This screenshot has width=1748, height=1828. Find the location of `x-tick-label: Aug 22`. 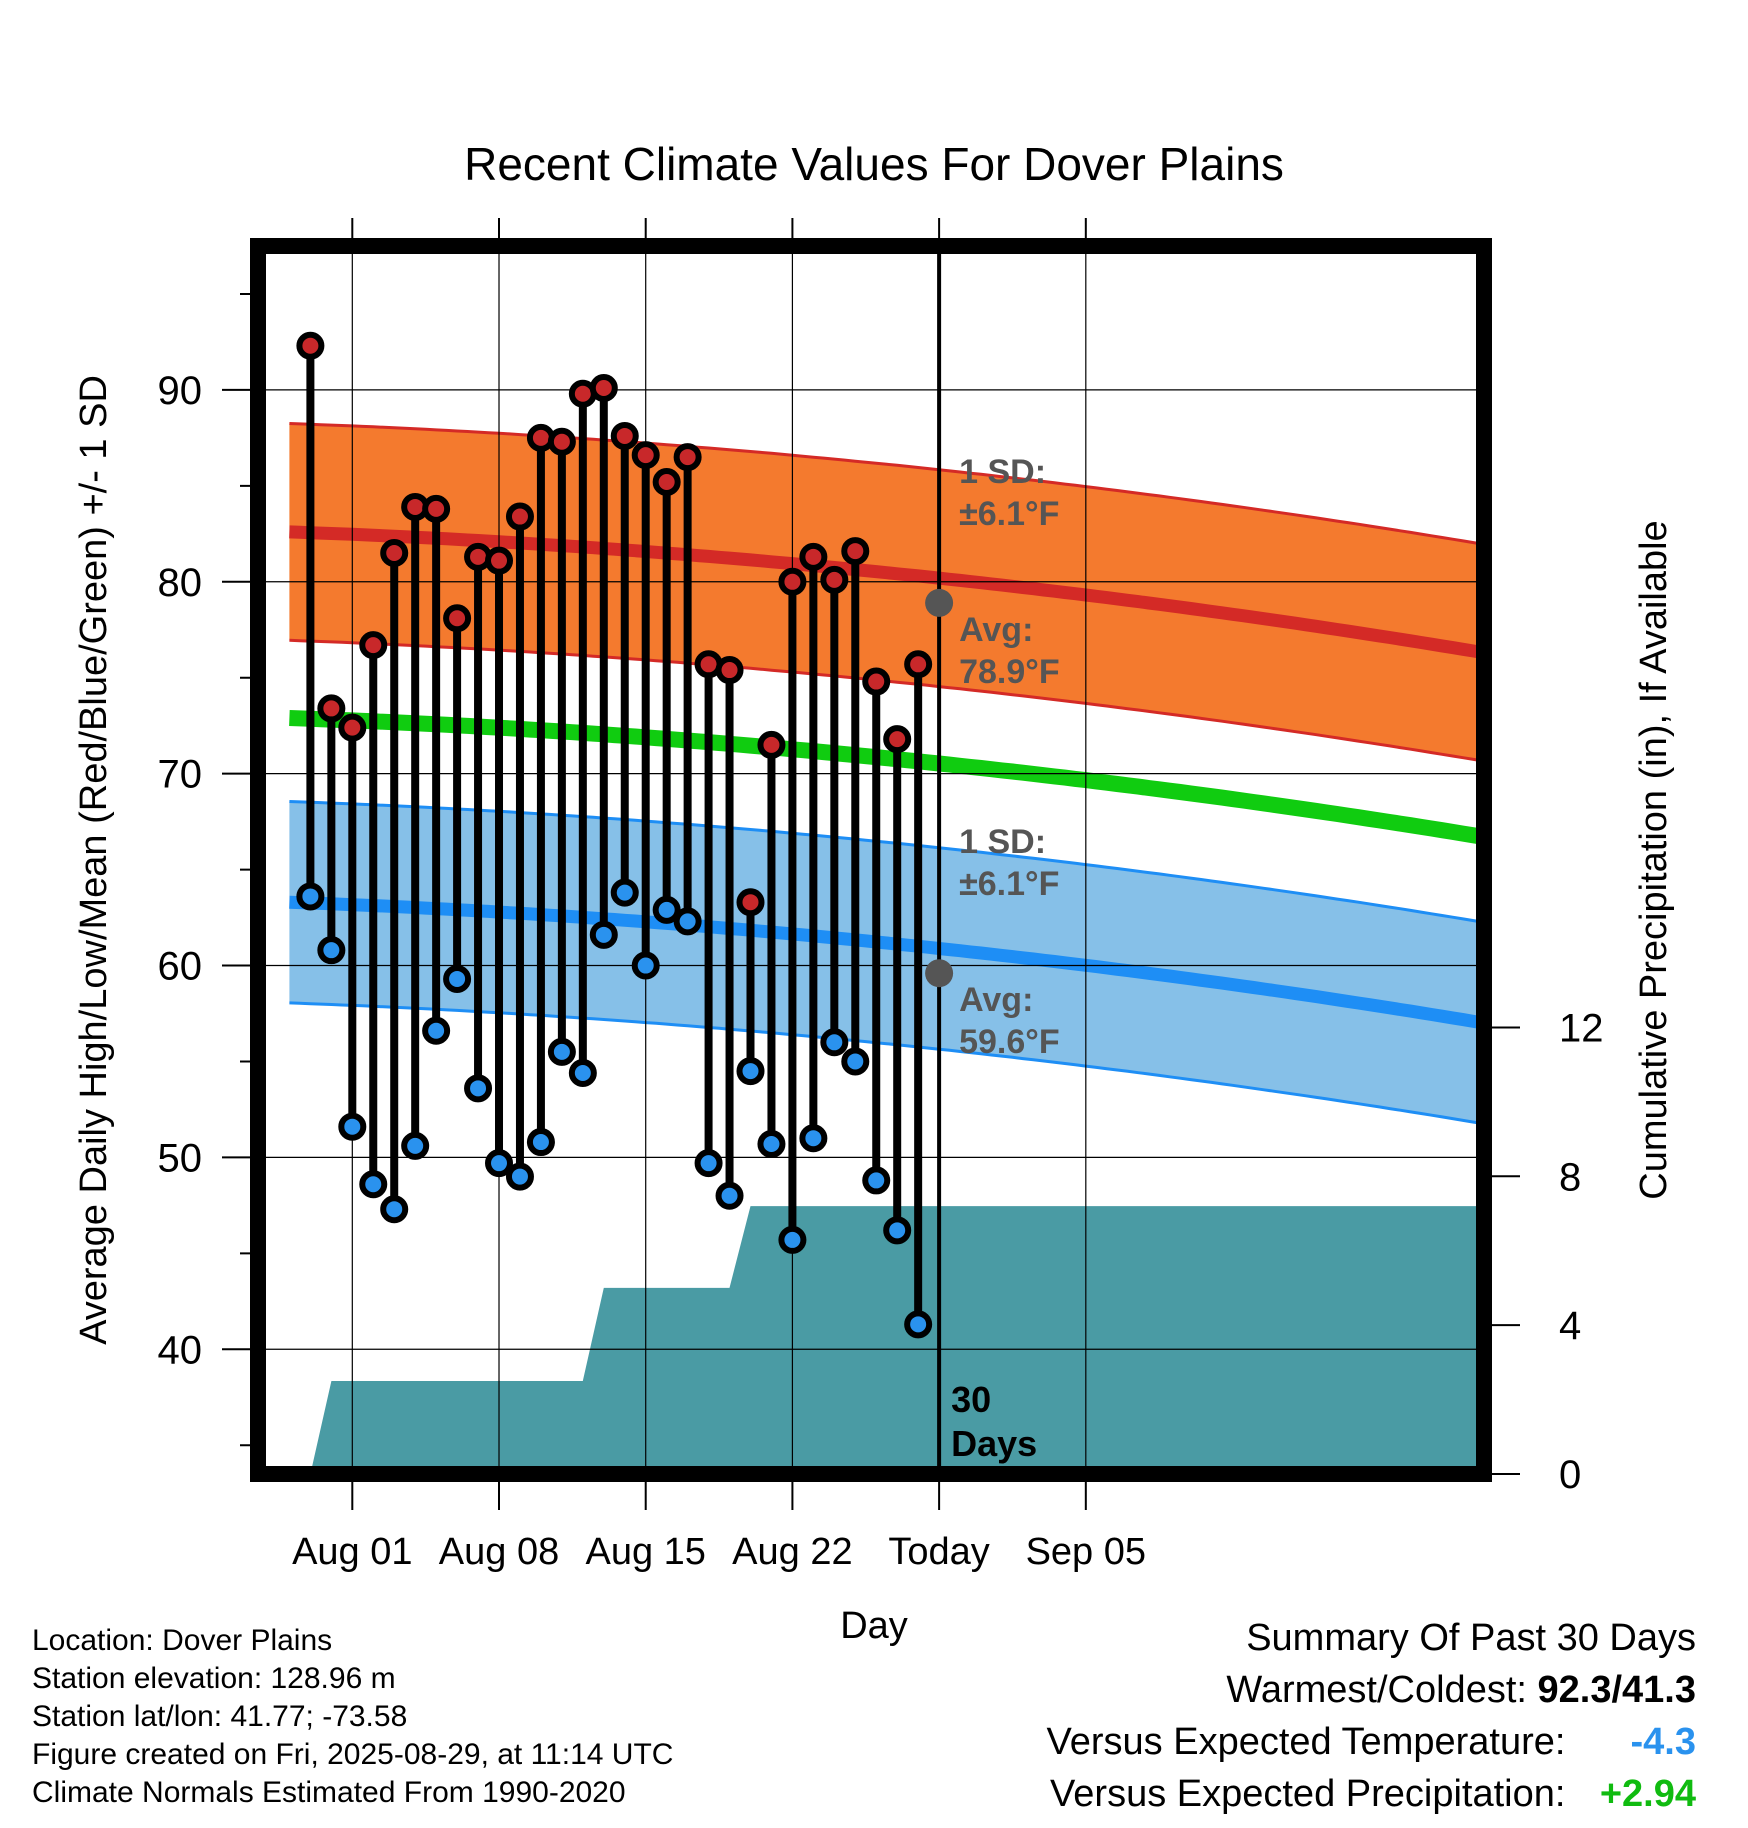

x-tick-label: Aug 22 is located at coordinates (792, 1552).